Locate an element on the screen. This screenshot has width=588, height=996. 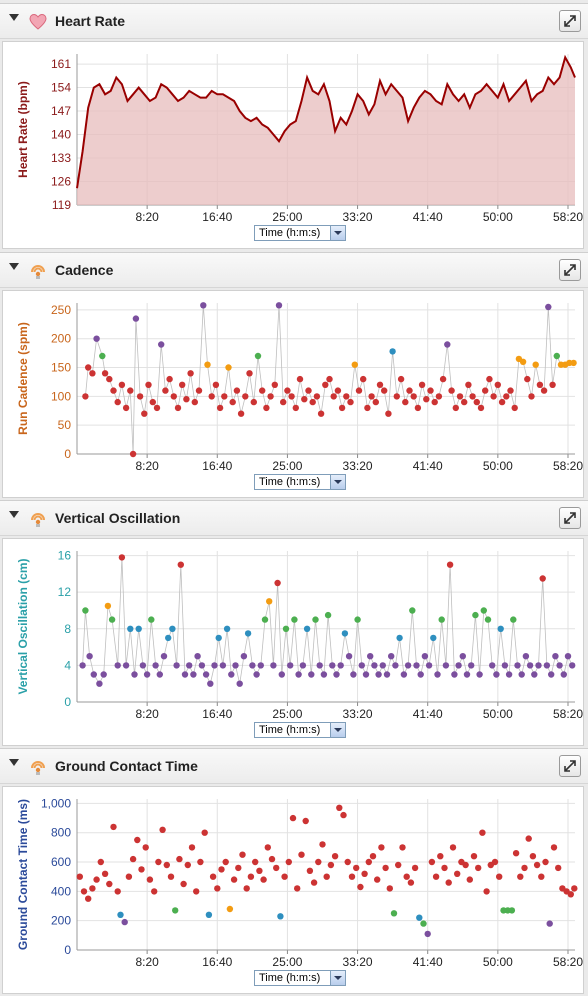
y-tick-label: 600 is located at coordinates (61, 862).